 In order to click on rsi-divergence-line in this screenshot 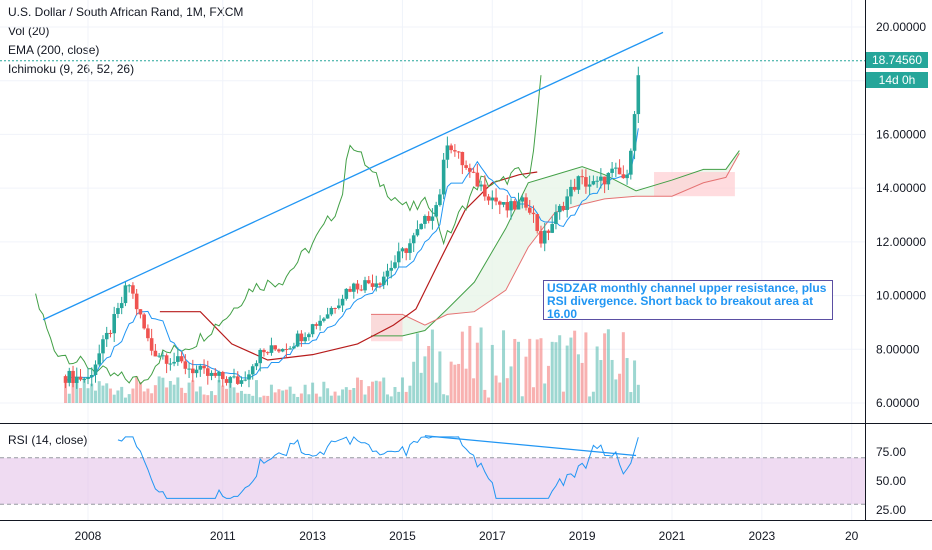, I will do `click(530, 446)`.